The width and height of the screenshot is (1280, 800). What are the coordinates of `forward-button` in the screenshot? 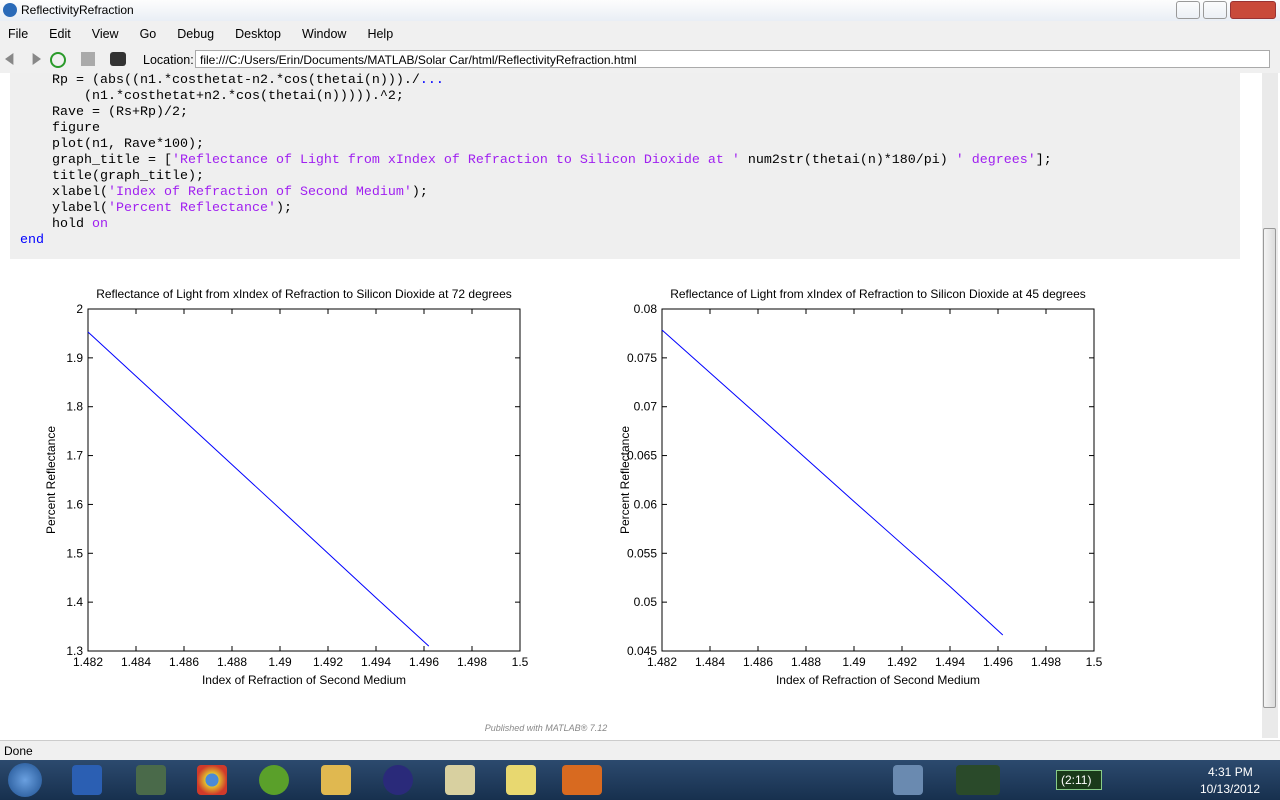 It's located at (36, 59).